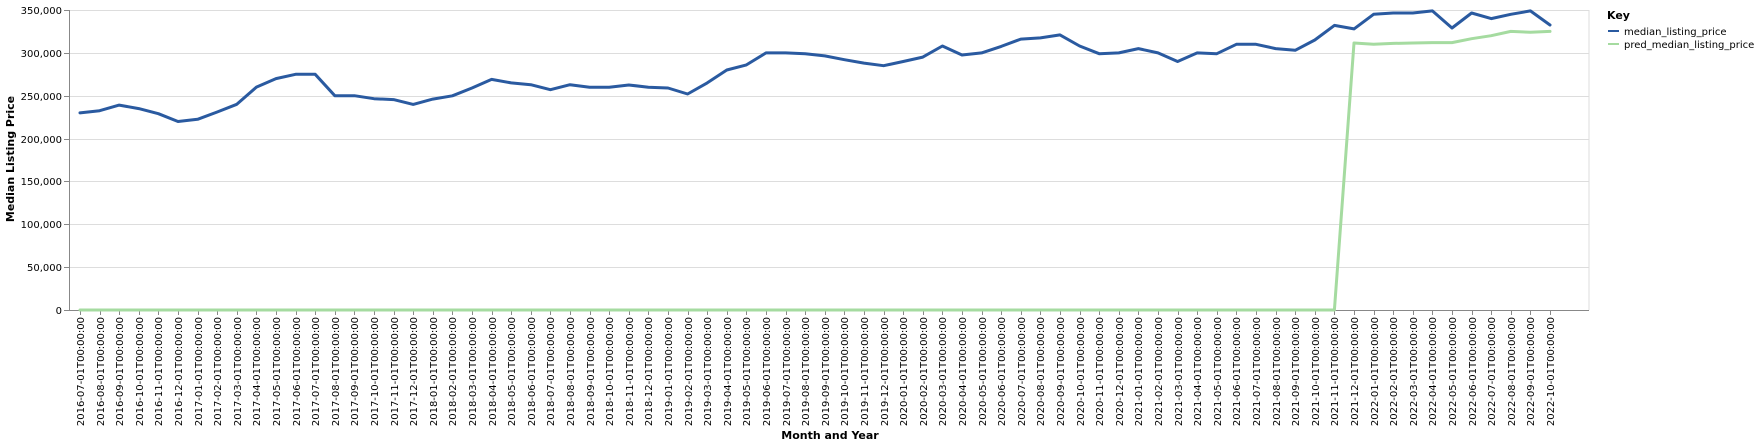 This screenshot has height=447, width=1759. I want to click on x-tick-label: 2018-12-01T00:00:00, so click(649, 371).